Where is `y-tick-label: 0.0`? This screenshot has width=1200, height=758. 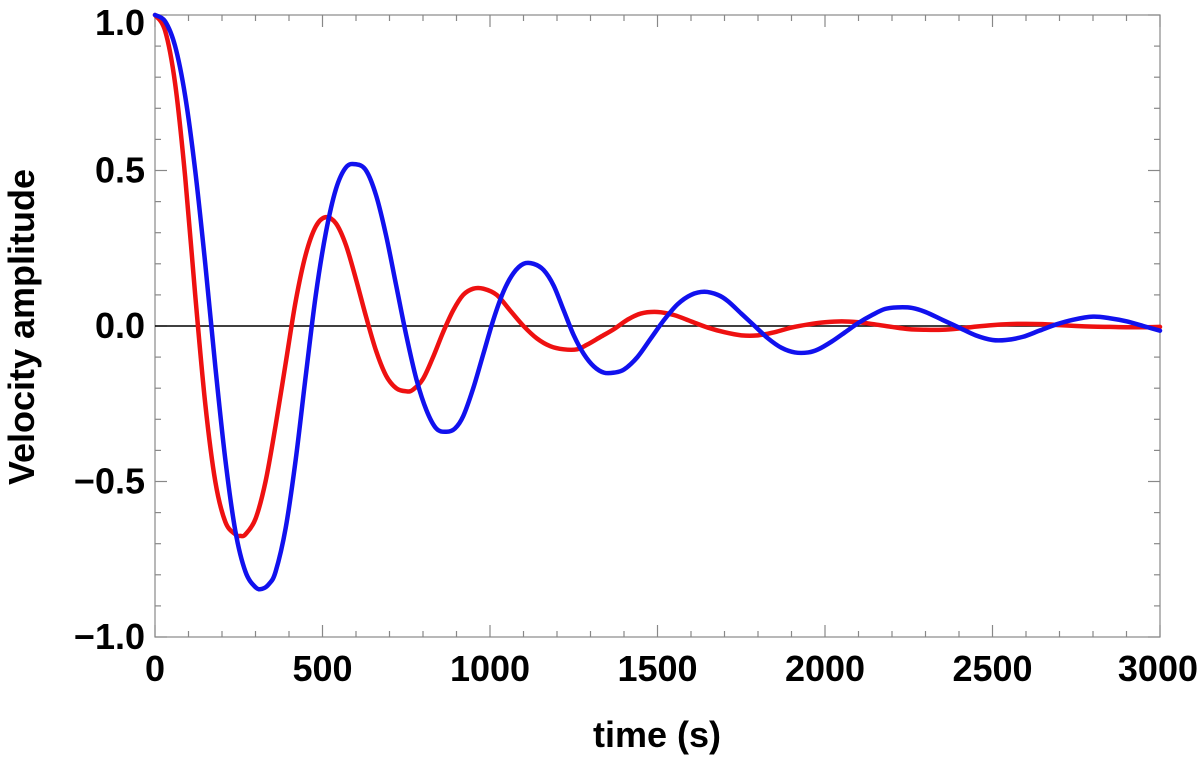
y-tick-label: 0.0 is located at coordinates (120, 325).